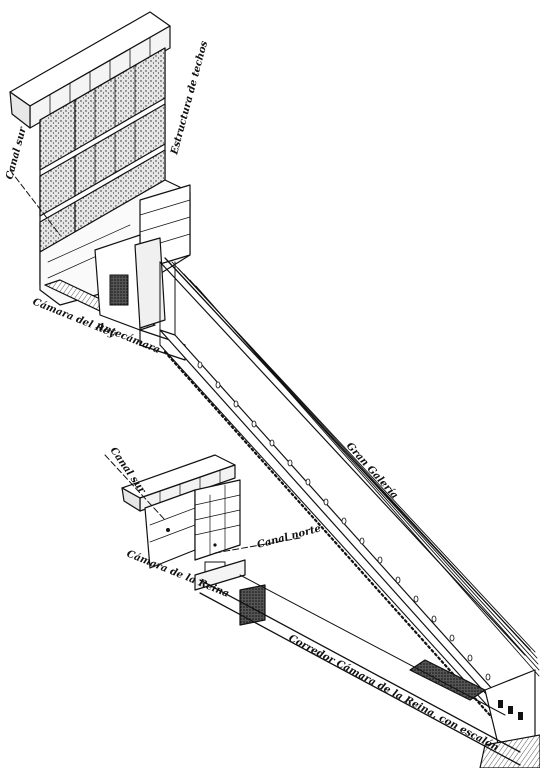  I want to click on roof-joints, so click(100, 77).